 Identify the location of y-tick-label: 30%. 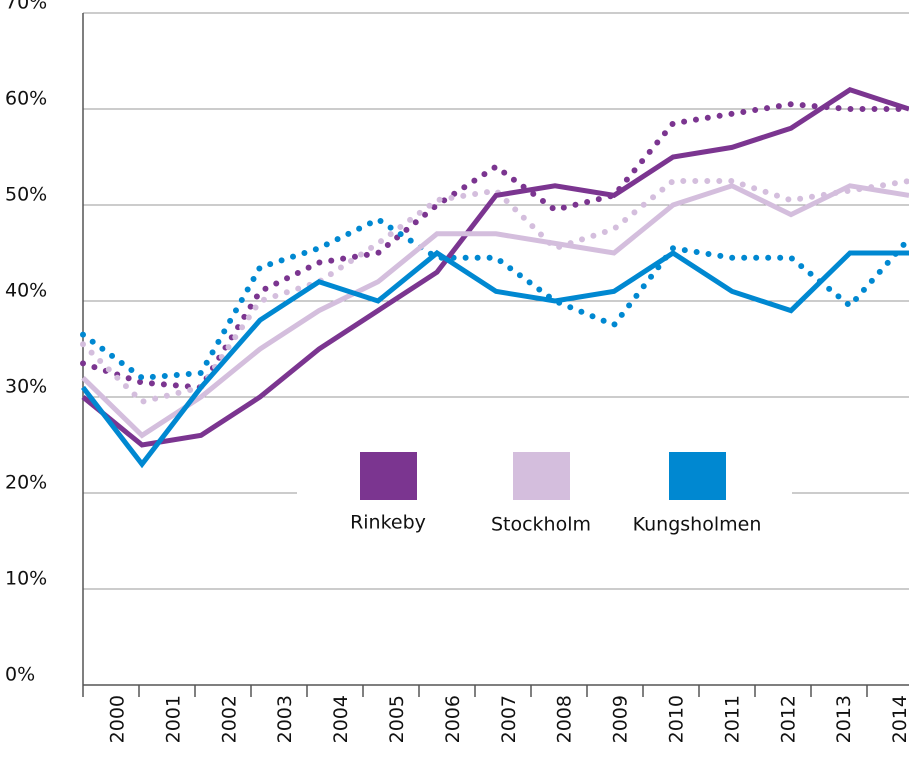
(26, 387).